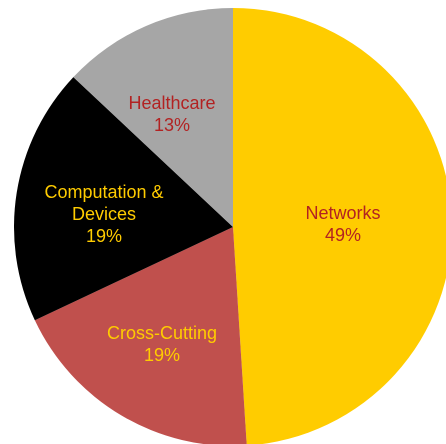 The width and height of the screenshot is (446, 444). Describe the element at coordinates (104, 236) in the screenshot. I see `pie-slice-percent-2: 19%` at that location.